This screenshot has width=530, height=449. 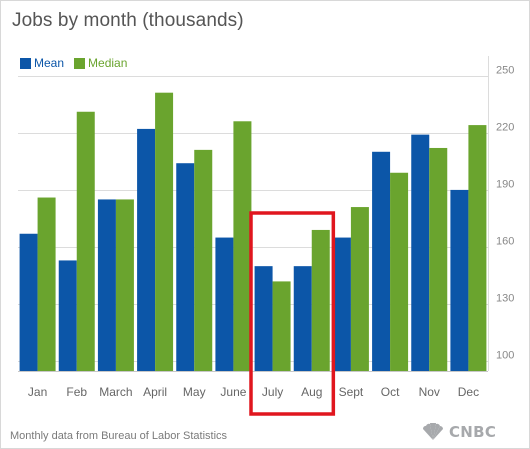 What do you see at coordinates (242, 246) in the screenshot?
I see `bar-median-june` at bounding box center [242, 246].